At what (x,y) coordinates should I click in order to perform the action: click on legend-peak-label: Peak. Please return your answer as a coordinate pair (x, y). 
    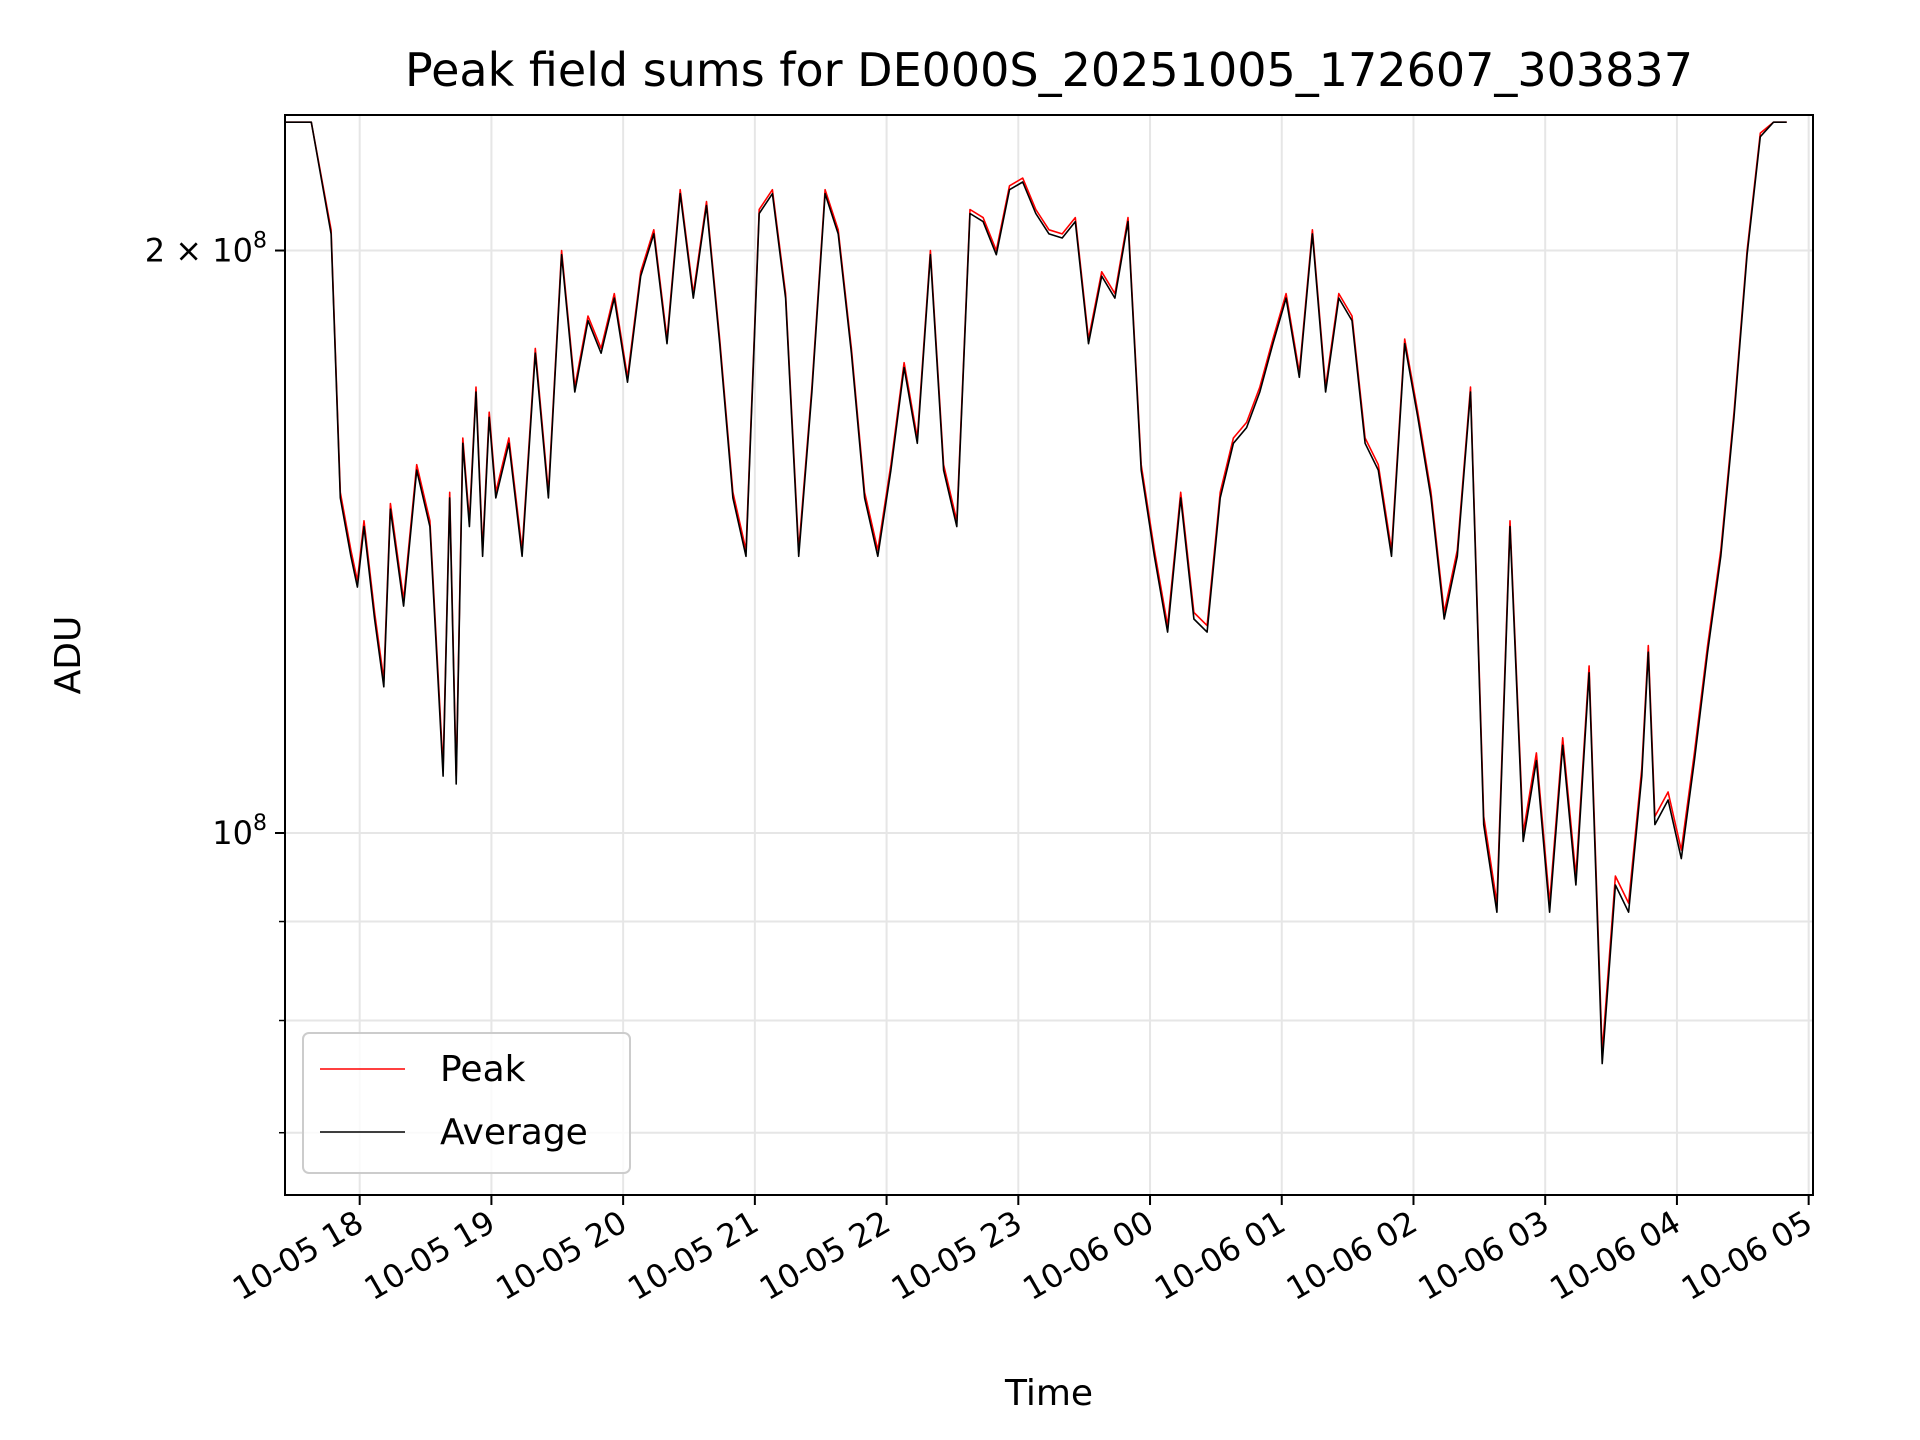
    Looking at the image, I should click on (483, 1069).